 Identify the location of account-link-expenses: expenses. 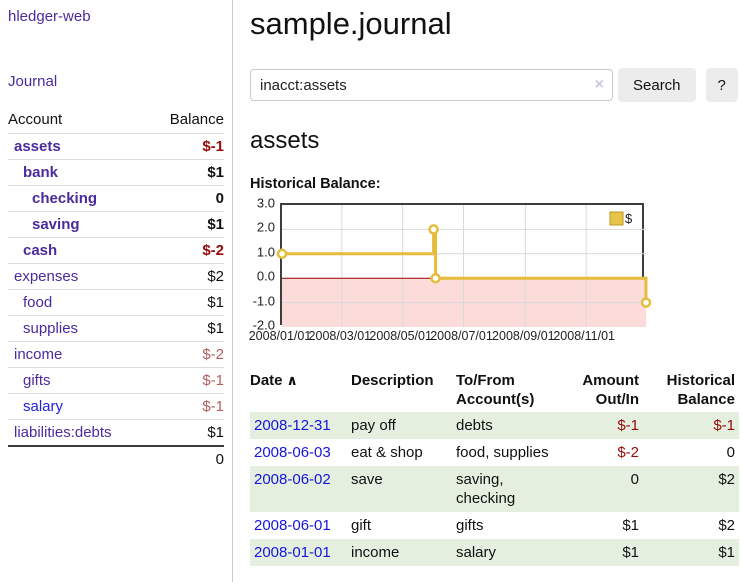
(46, 276).